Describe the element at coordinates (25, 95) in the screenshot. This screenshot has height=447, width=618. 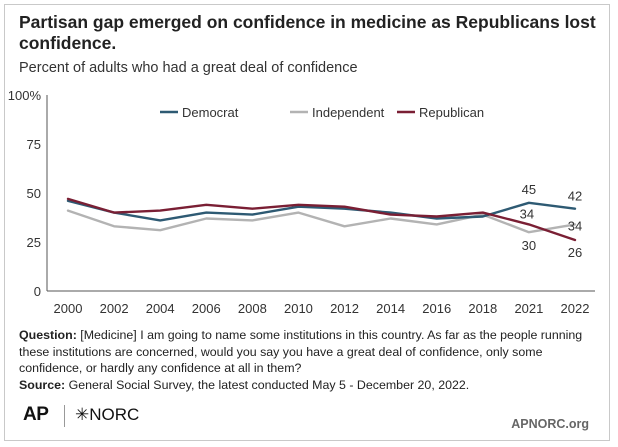
I see `y-tick-label: 100%` at that location.